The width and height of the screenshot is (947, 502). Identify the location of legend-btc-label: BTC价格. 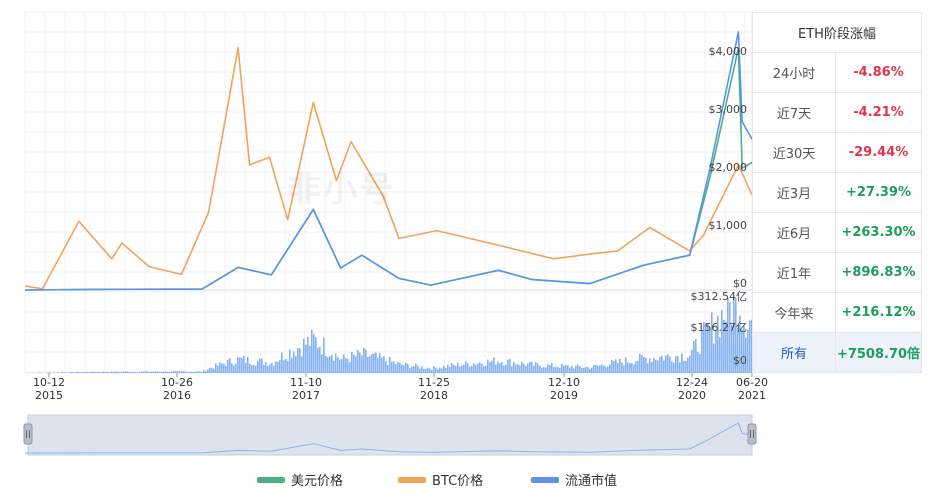
(458, 481).